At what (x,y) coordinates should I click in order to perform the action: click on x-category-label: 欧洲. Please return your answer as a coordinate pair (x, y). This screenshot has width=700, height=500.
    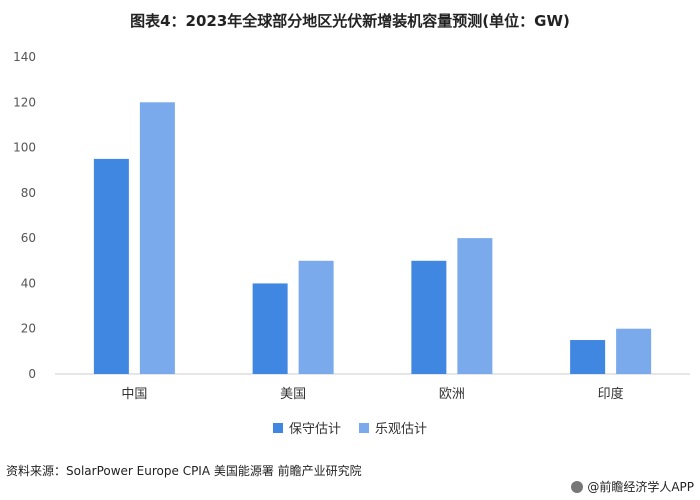
    Looking at the image, I should click on (452, 394).